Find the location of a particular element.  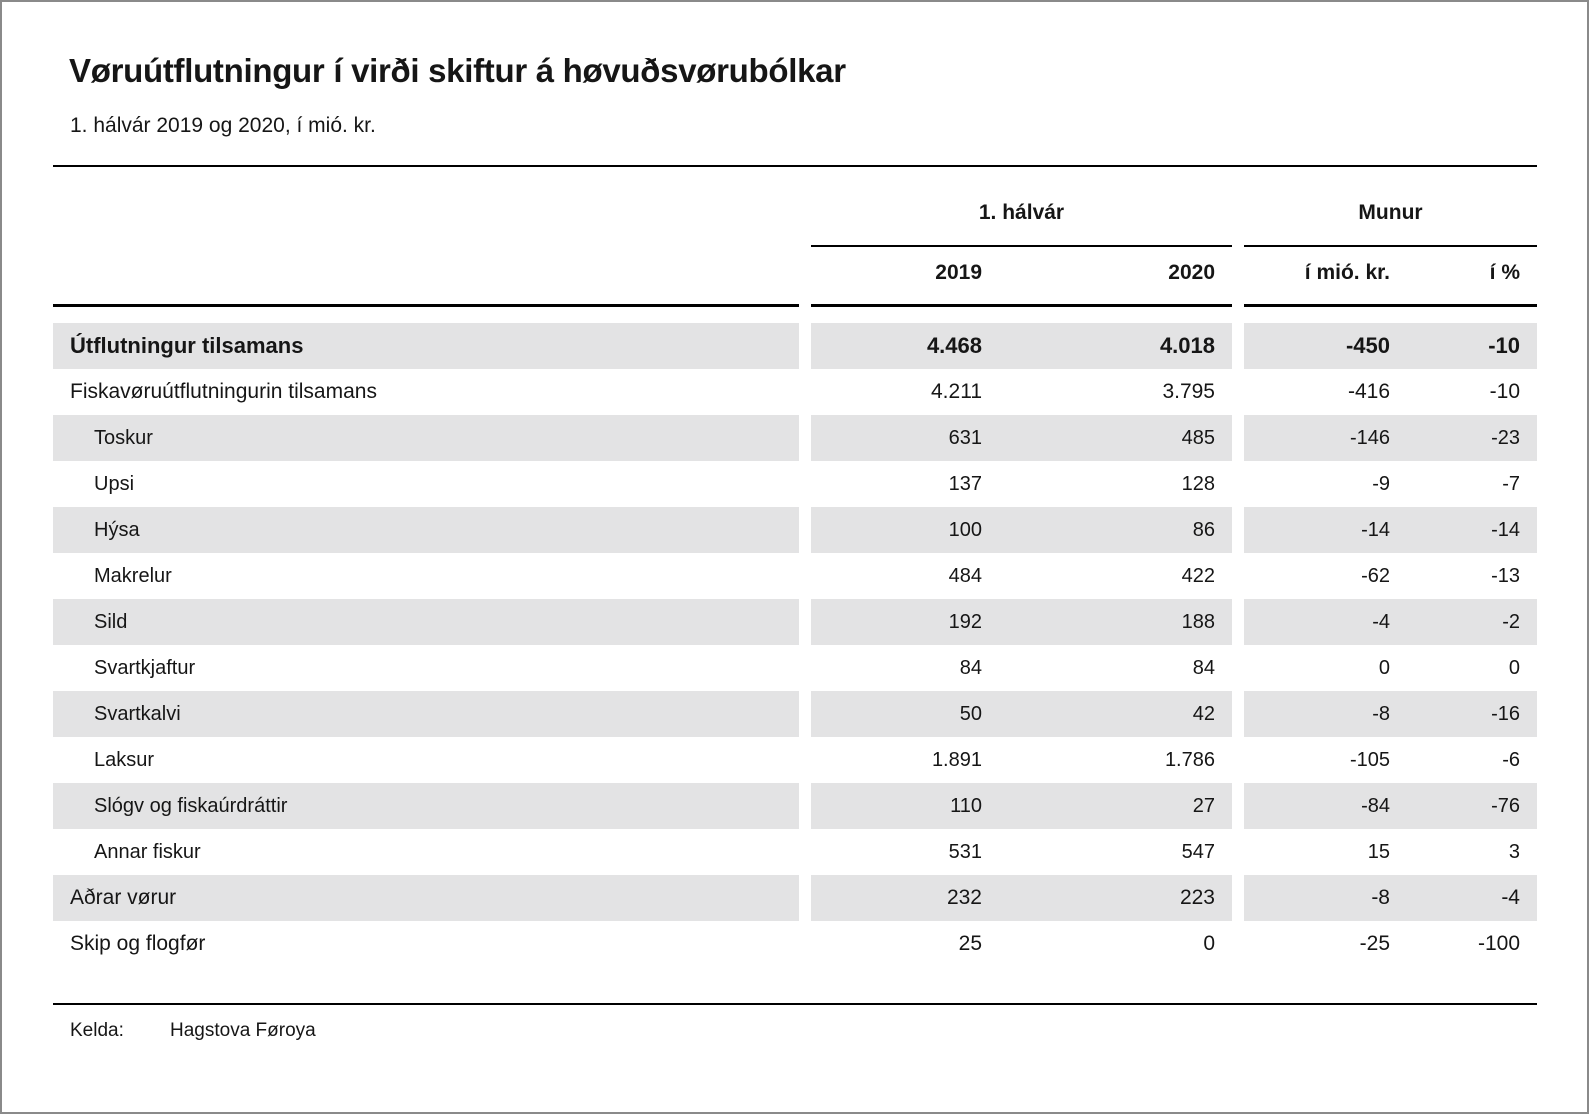

header-rule-difference is located at coordinates (1390, 305).